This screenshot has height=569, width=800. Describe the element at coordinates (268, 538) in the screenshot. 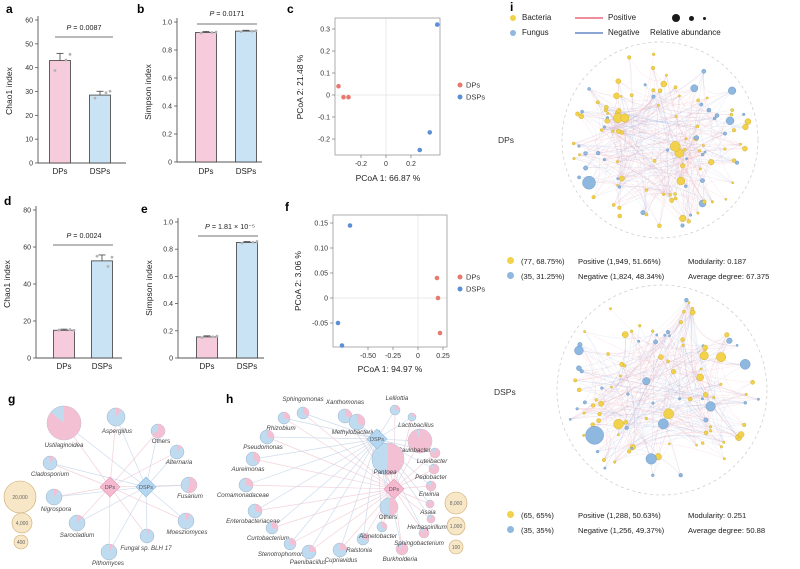

I see `taxon-label: Curtobacterium` at that location.